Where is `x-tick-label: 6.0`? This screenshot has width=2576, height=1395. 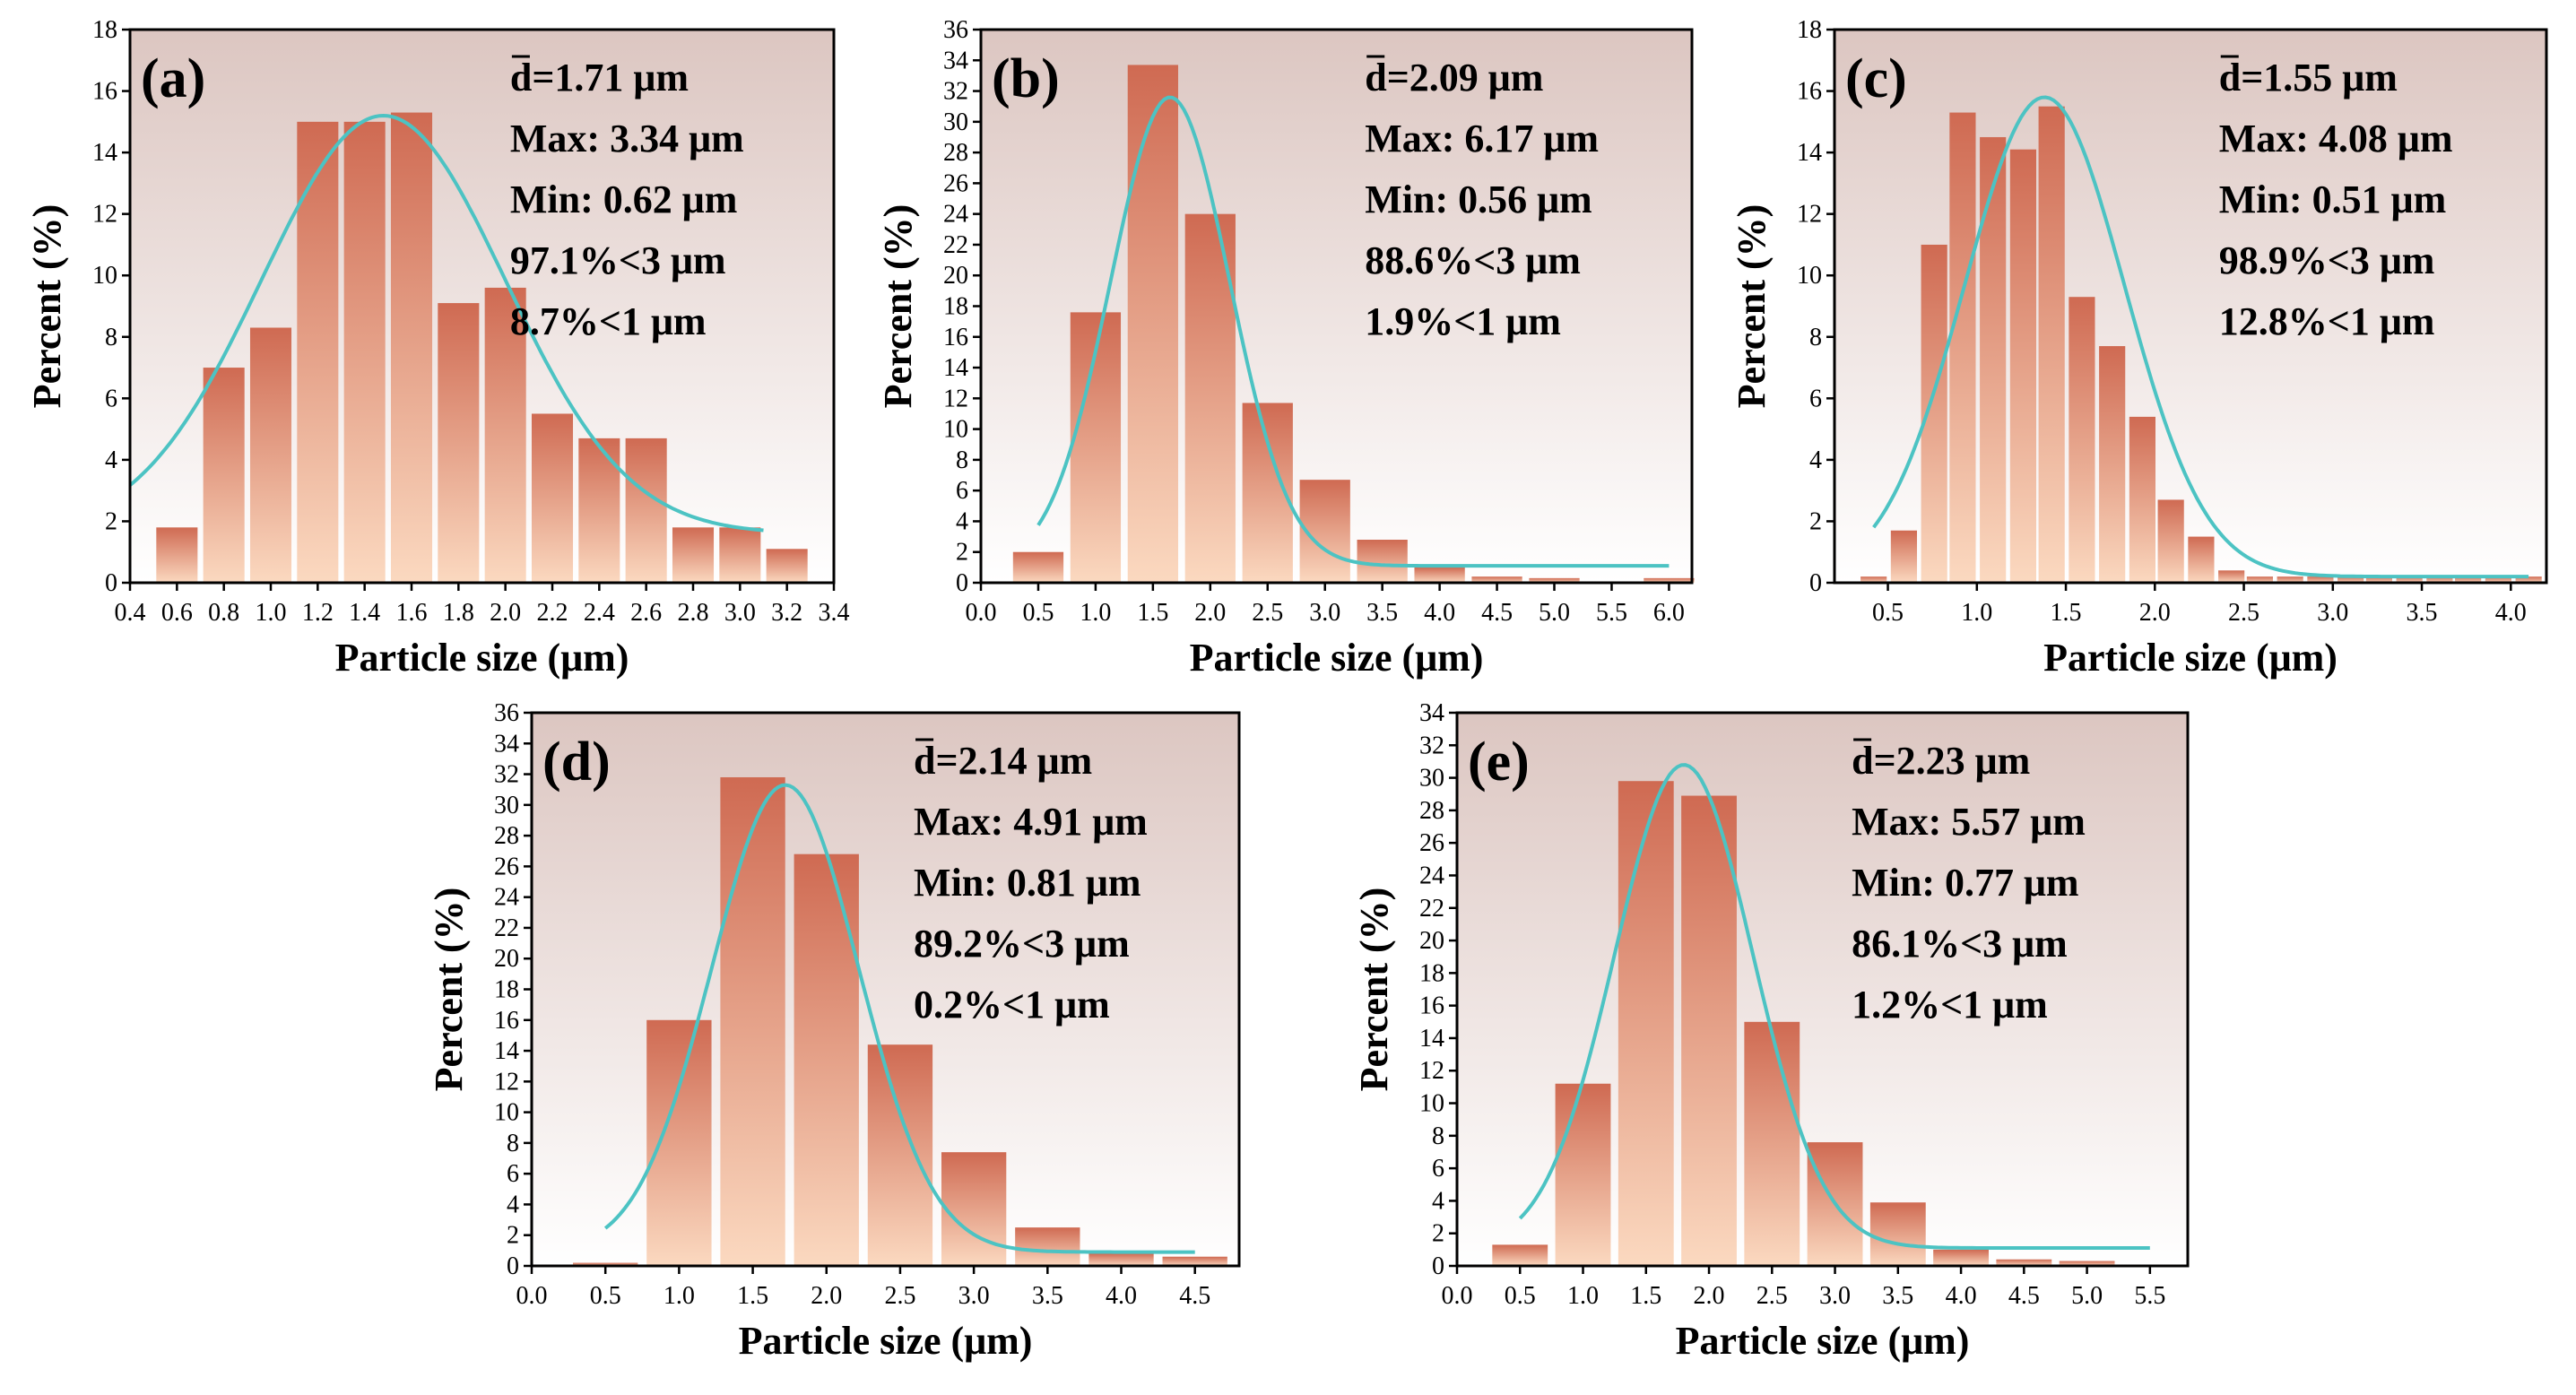 x-tick-label: 6.0 is located at coordinates (1669, 613).